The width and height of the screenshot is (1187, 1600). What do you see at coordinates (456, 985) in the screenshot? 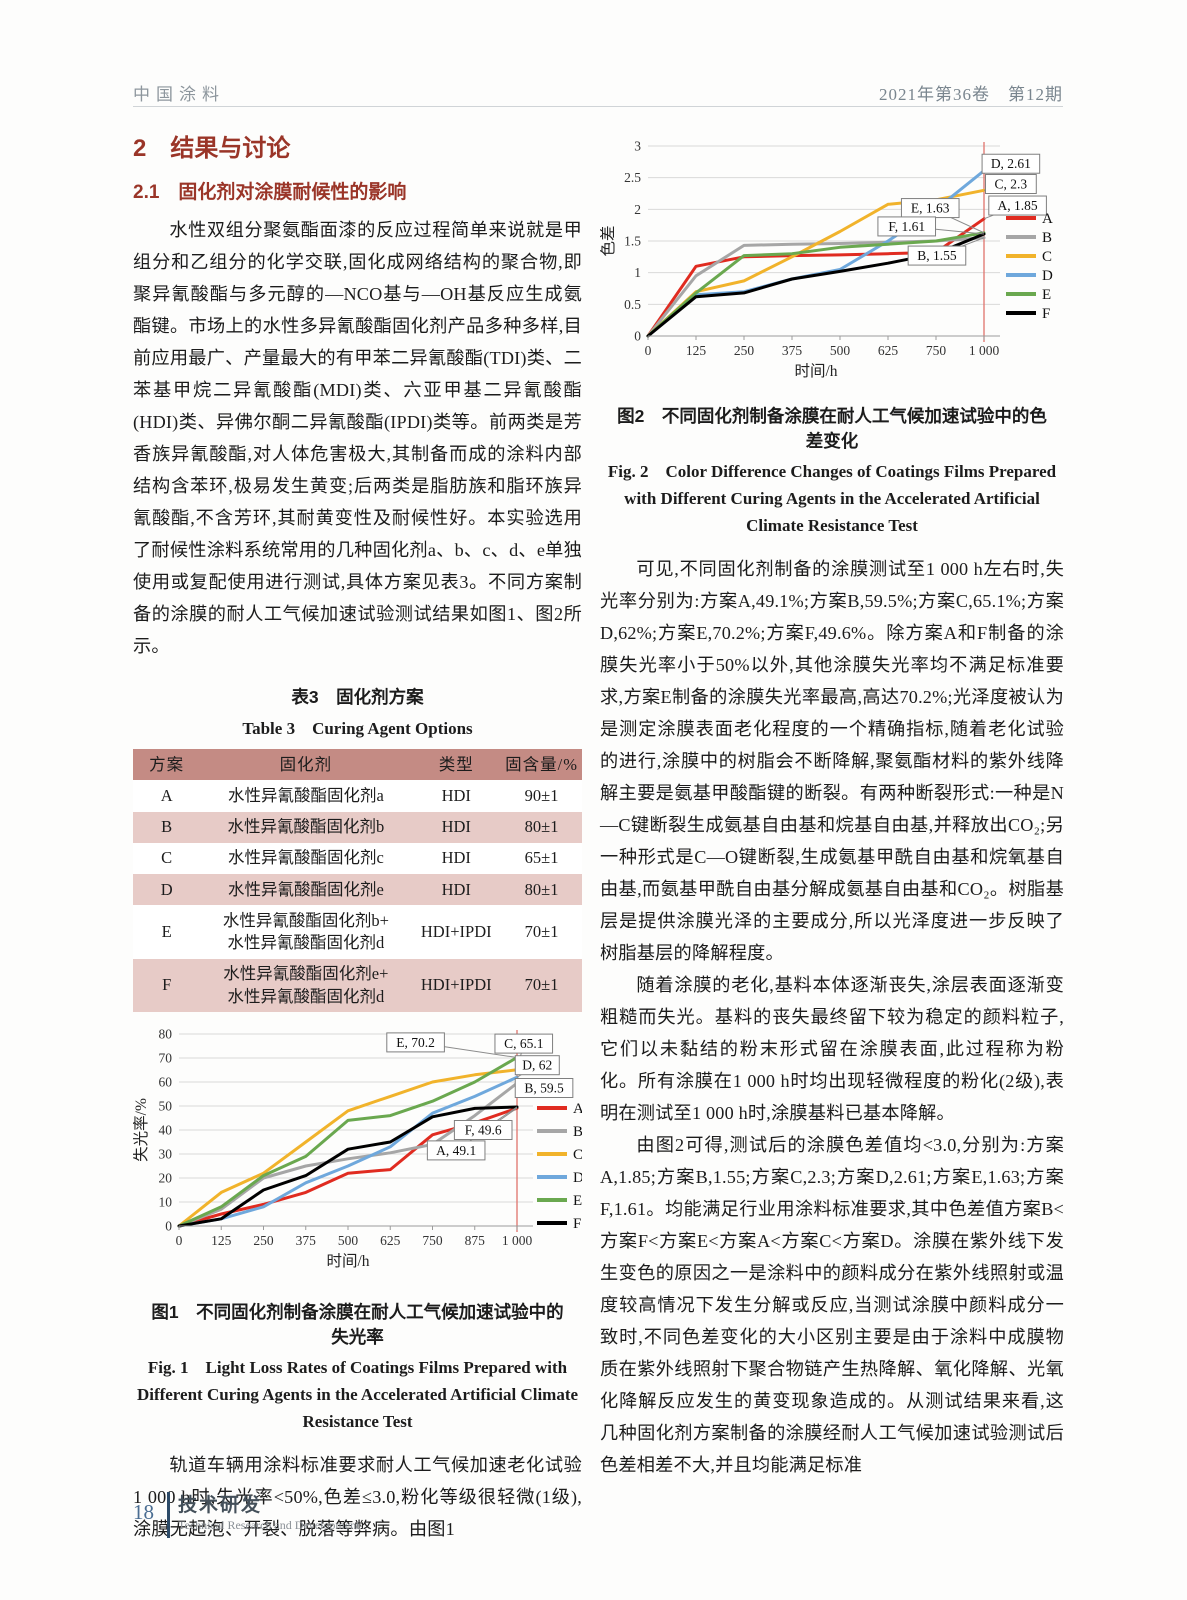
I see `table-cell: HDI+IPDI` at bounding box center [456, 985].